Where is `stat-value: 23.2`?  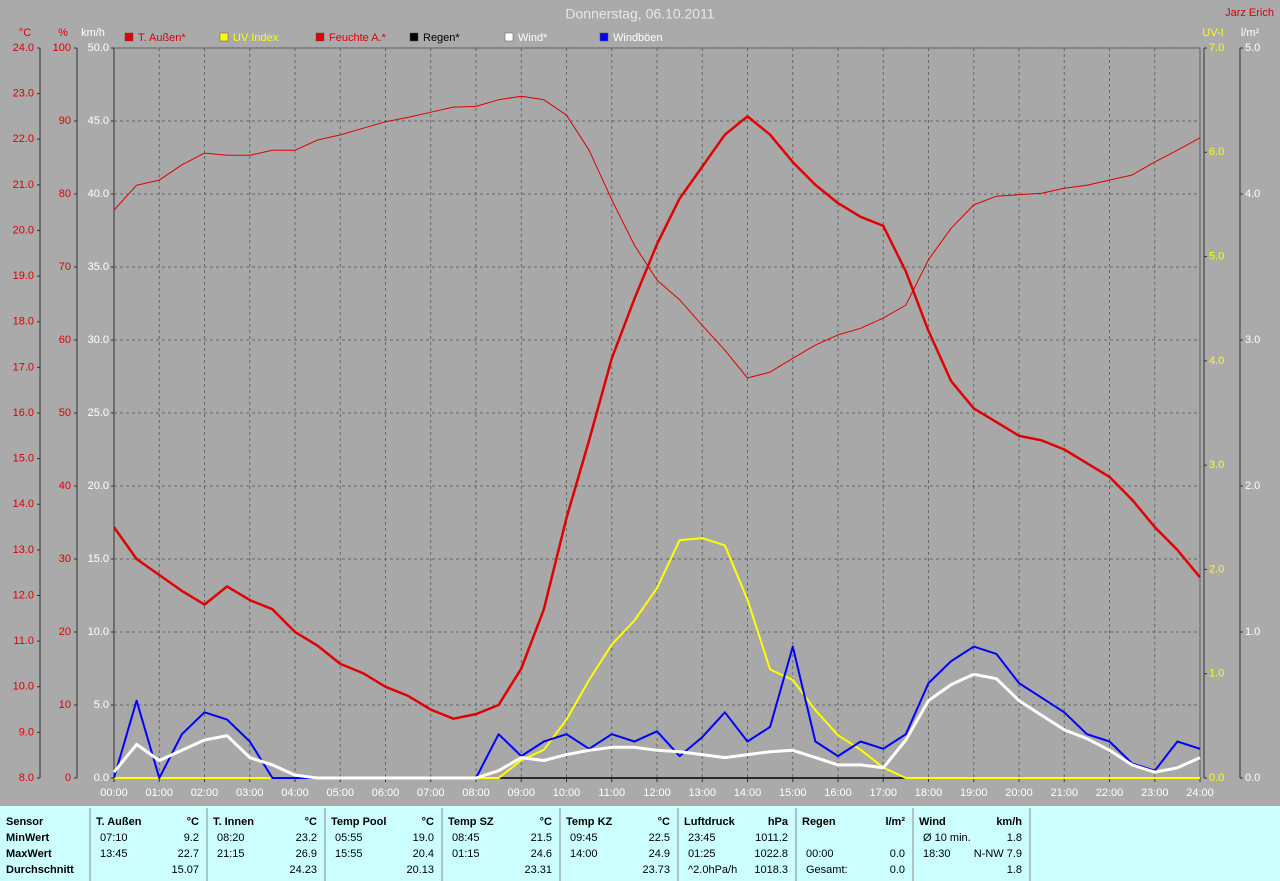
stat-value: 23.2 is located at coordinates (306, 838).